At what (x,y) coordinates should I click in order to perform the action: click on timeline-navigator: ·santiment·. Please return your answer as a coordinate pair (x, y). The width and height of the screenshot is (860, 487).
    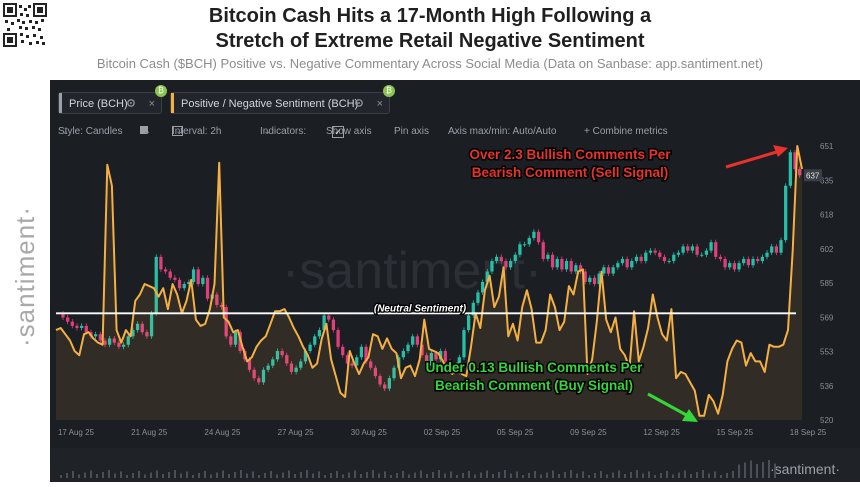
    Looking at the image, I should click on (455, 465).